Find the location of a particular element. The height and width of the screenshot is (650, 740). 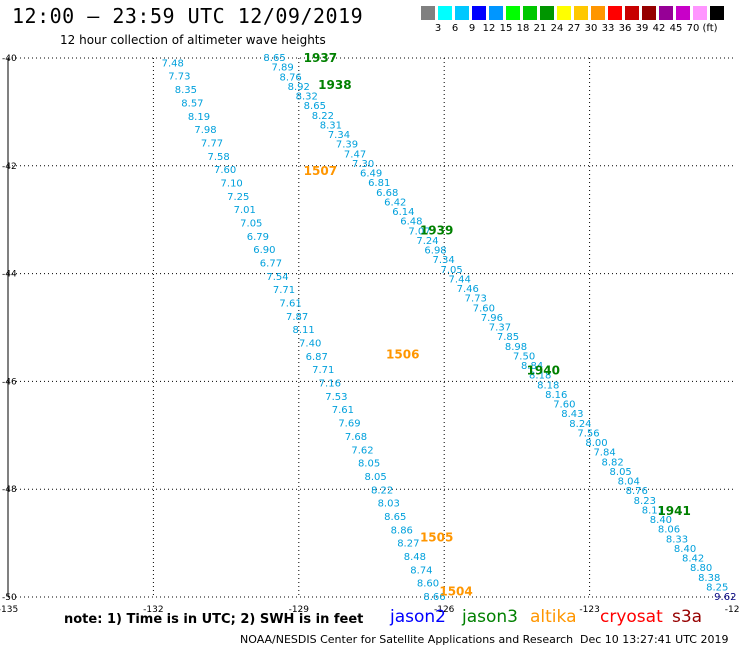

swh-value: 7.30 is located at coordinates (363, 164).